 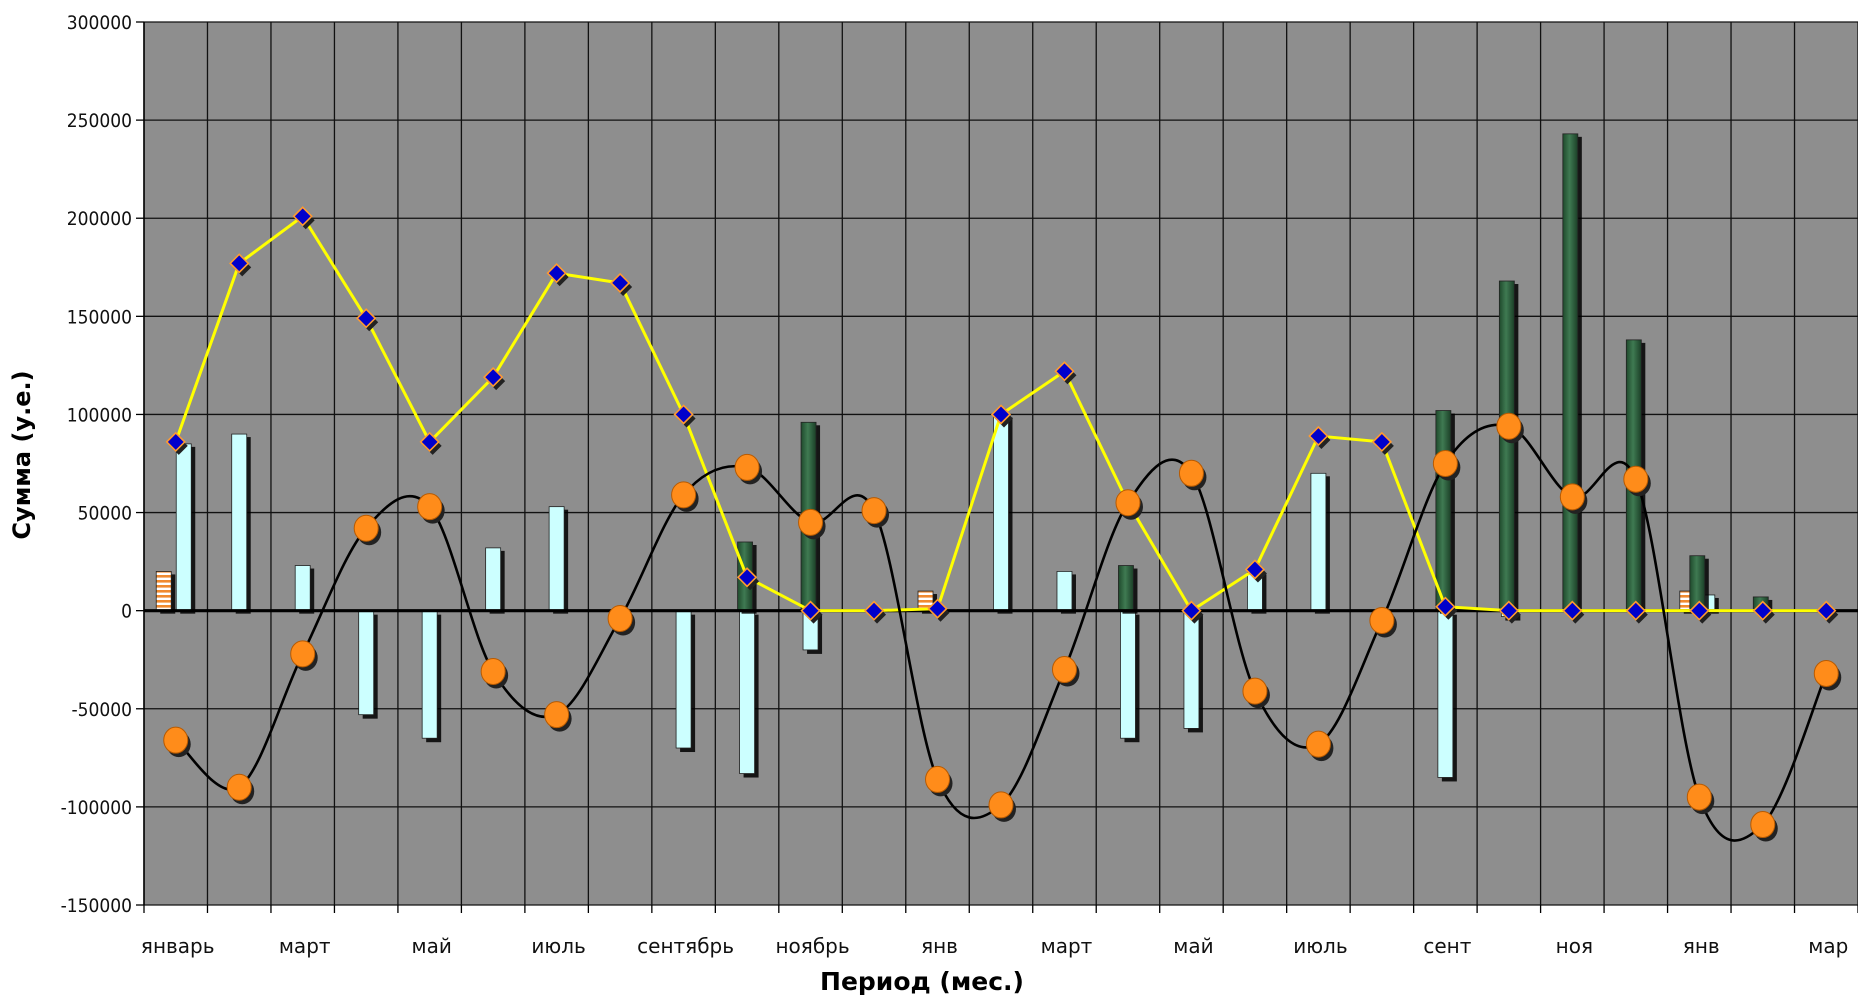 What do you see at coordinates (1828, 946) in the screenshot?
I see `x-tick-label: мар` at bounding box center [1828, 946].